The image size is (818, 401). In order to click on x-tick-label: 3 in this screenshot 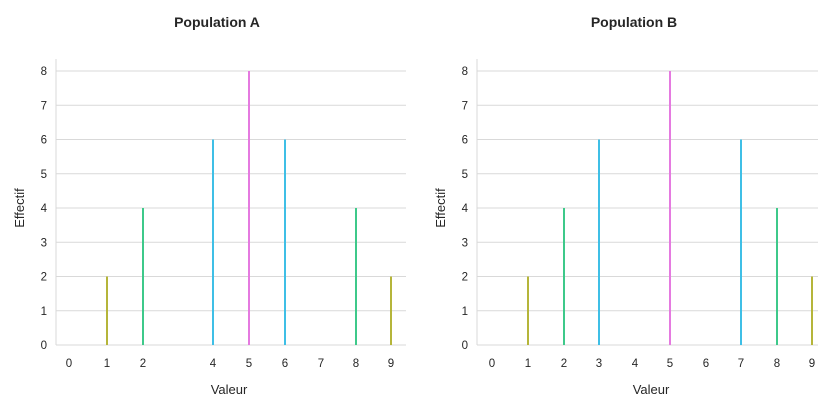, I will do `click(599, 364)`.